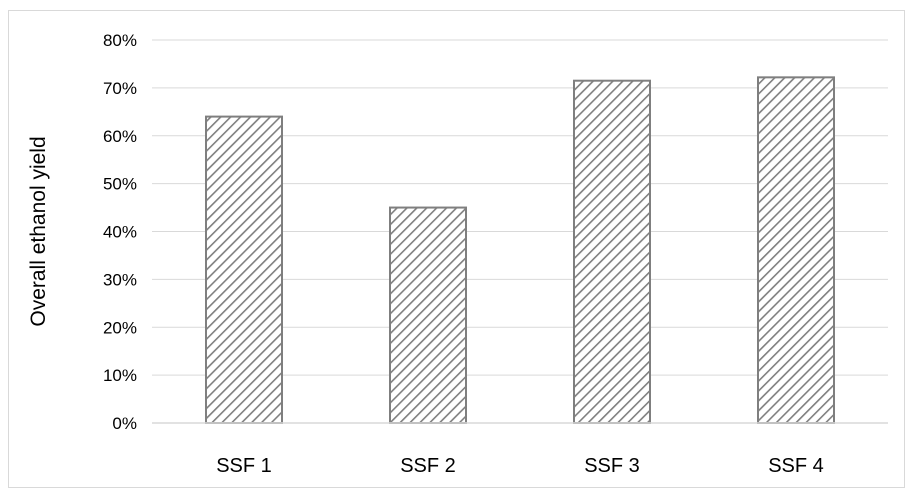 This screenshot has width=915, height=488. I want to click on y-tick-label: 30%, so click(120, 279).